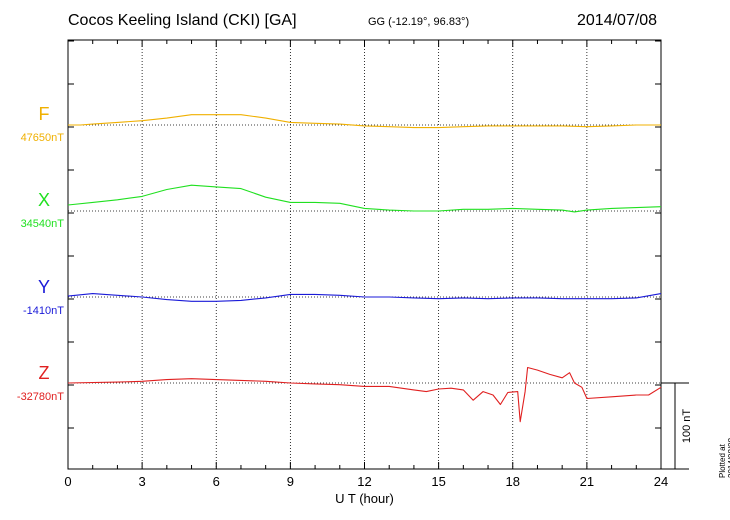  What do you see at coordinates (290, 481) in the screenshot?
I see `x-tick-label-9: 9` at bounding box center [290, 481].